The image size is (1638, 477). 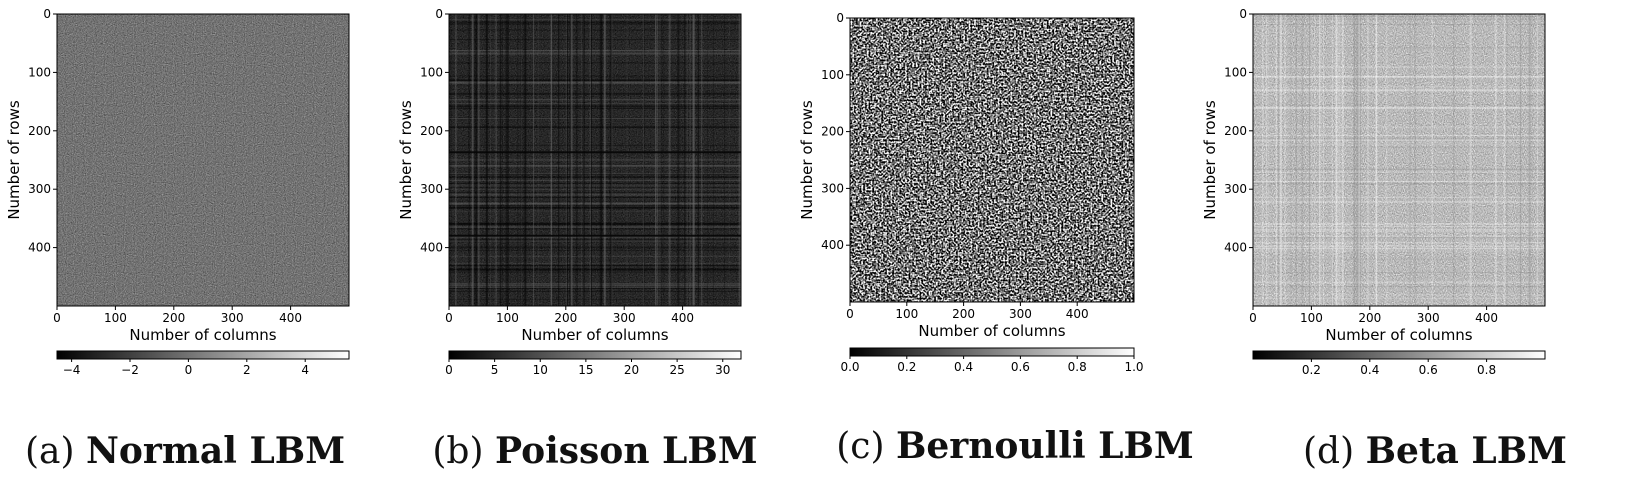 What do you see at coordinates (1466, 451) in the screenshot?
I see `caption-title: Beta LBM` at bounding box center [1466, 451].